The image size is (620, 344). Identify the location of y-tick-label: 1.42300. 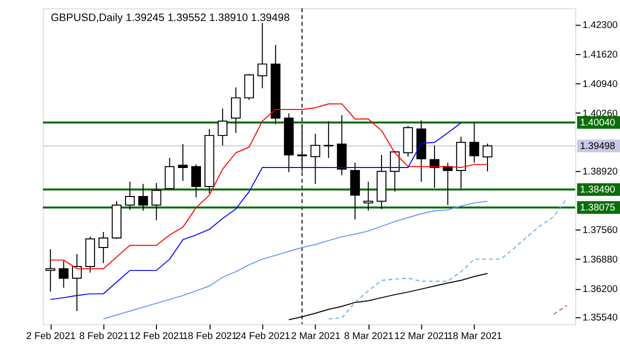
(600, 26).